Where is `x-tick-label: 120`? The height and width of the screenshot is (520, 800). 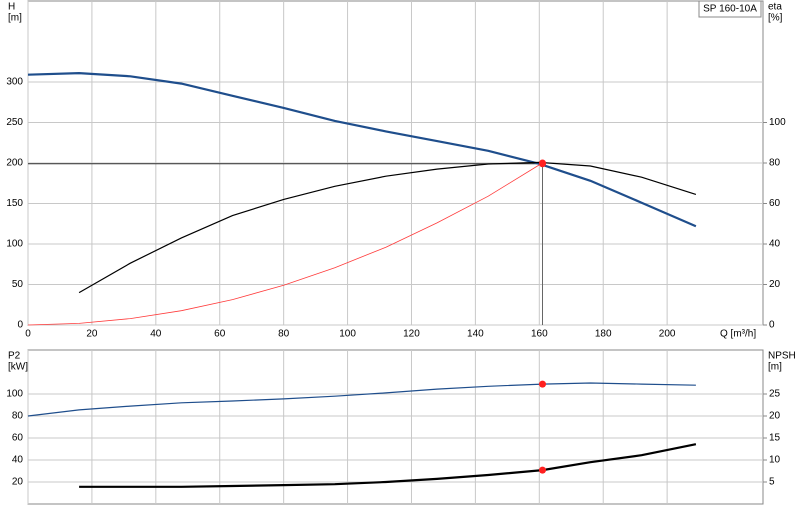
x-tick-label: 120 is located at coordinates (411, 334).